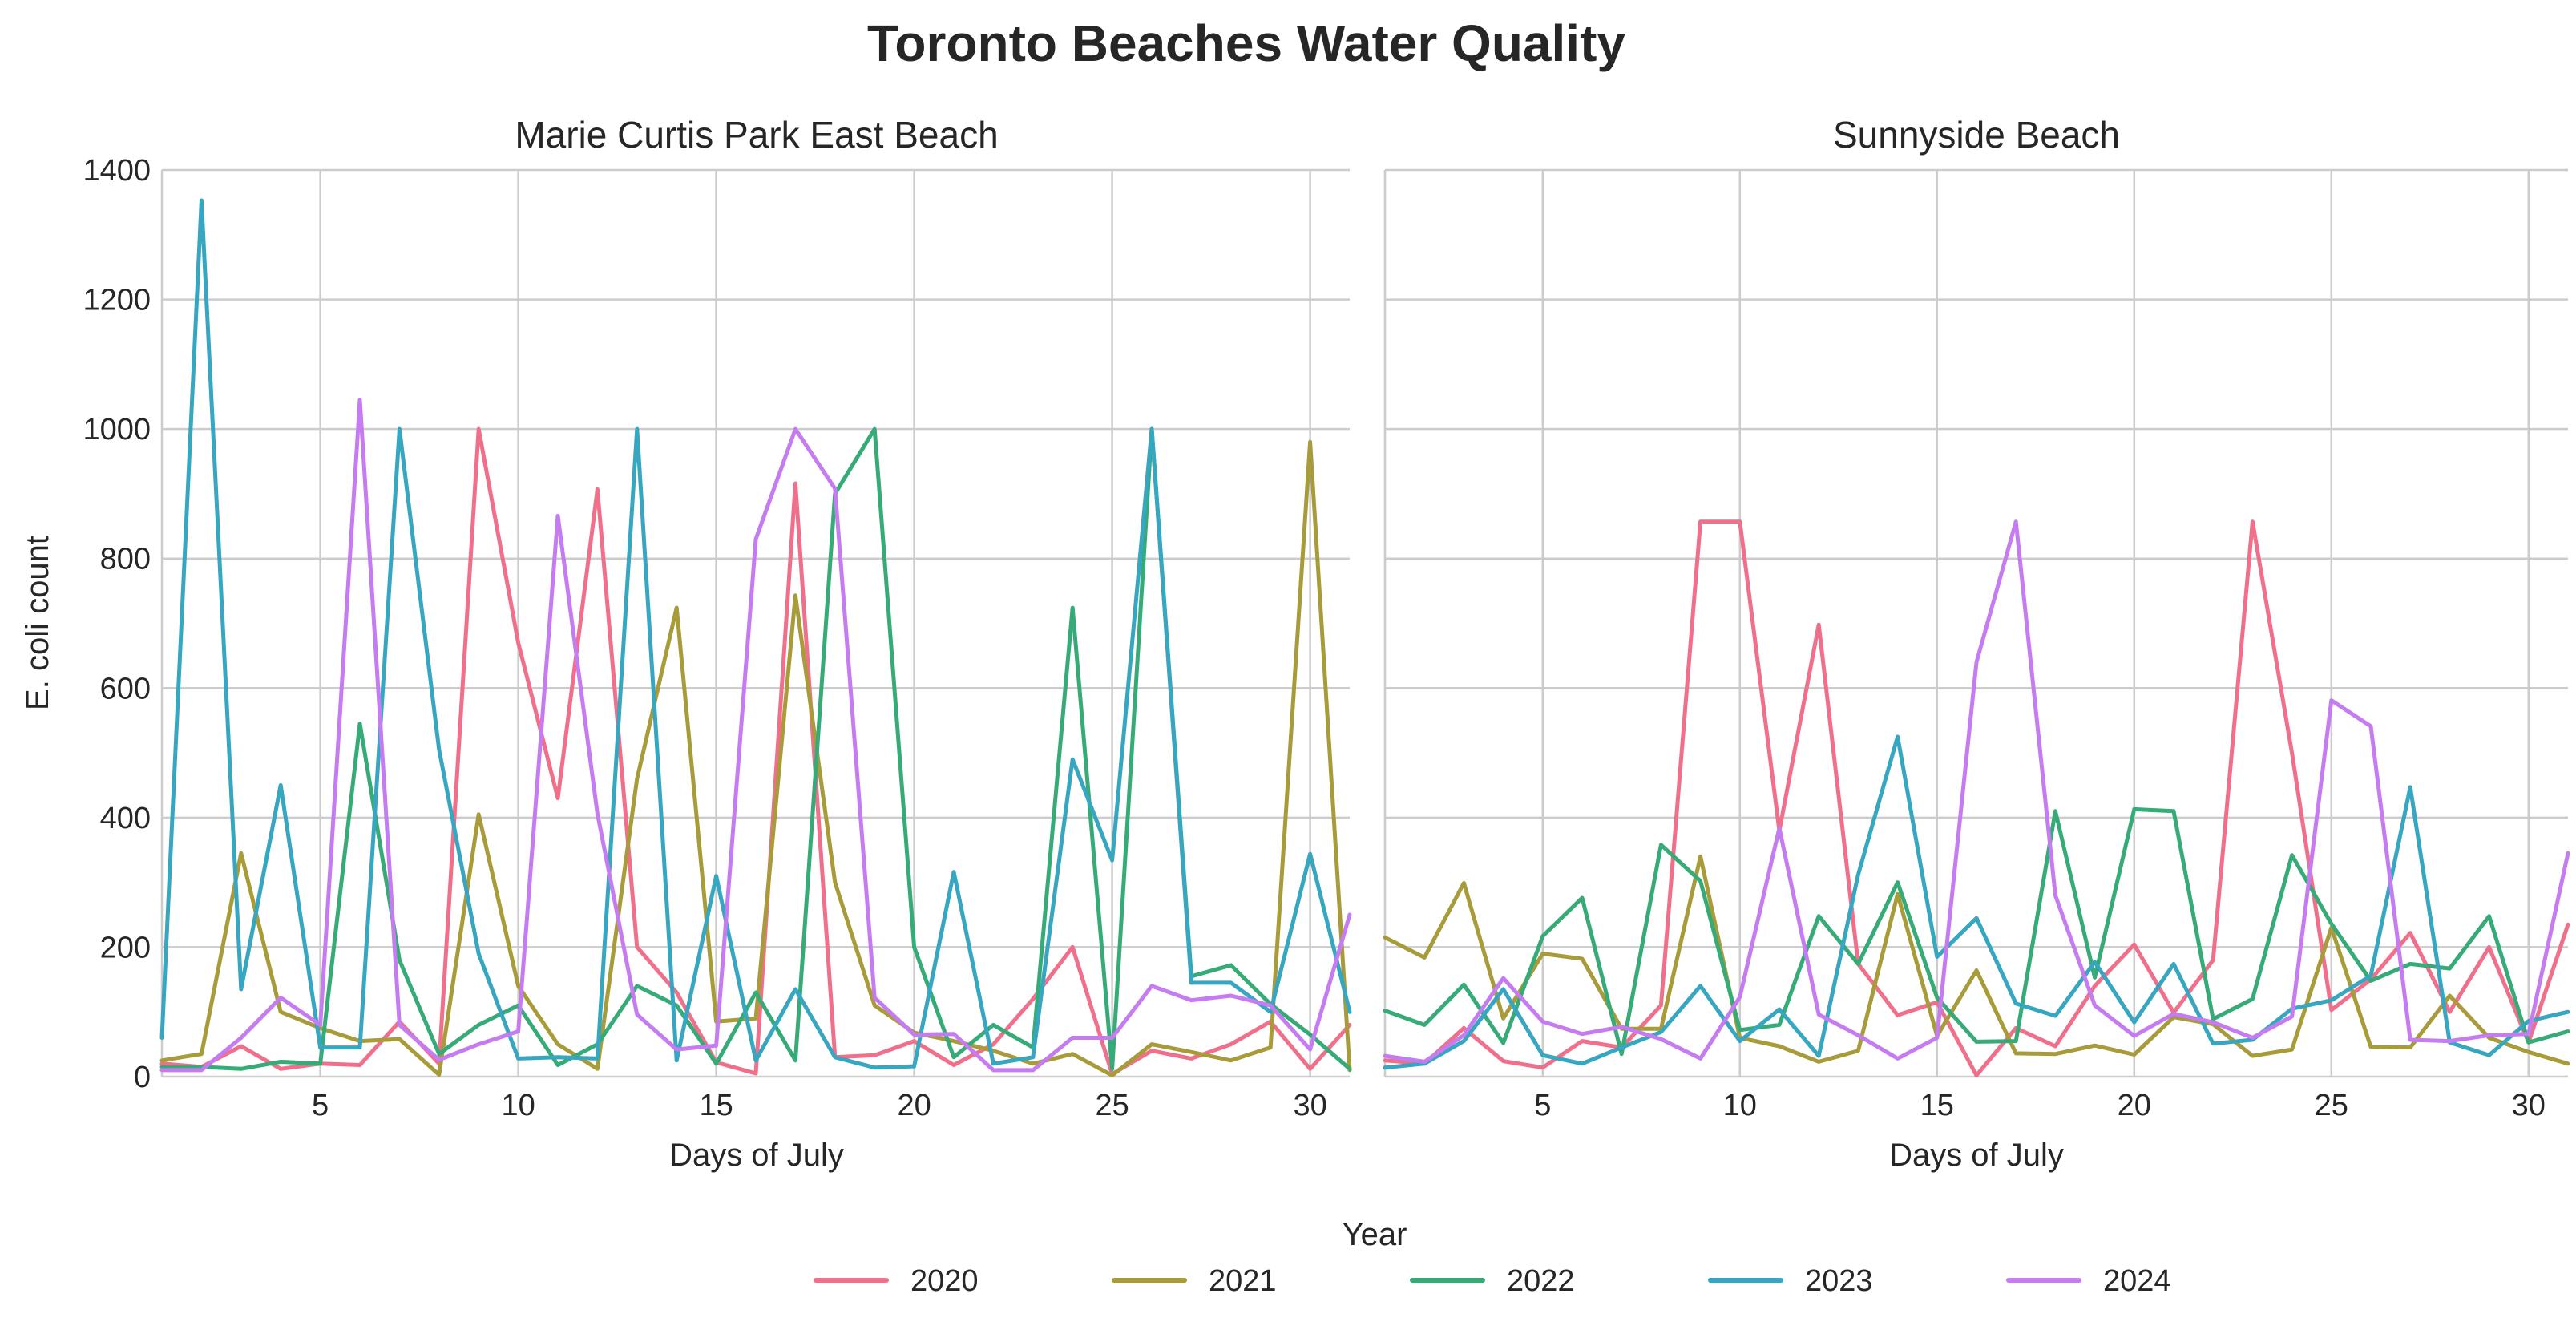  Describe the element at coordinates (757, 135) in the screenshot. I see `panel-title: Marie Curtis Park East Beach` at that location.